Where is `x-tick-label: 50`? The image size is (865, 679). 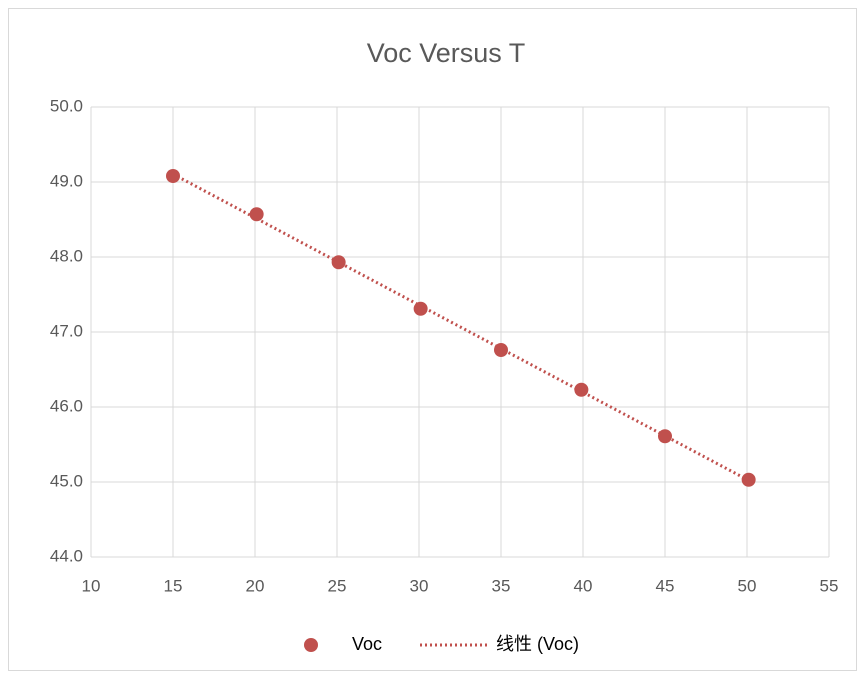
x-tick-label: 50 is located at coordinates (747, 585).